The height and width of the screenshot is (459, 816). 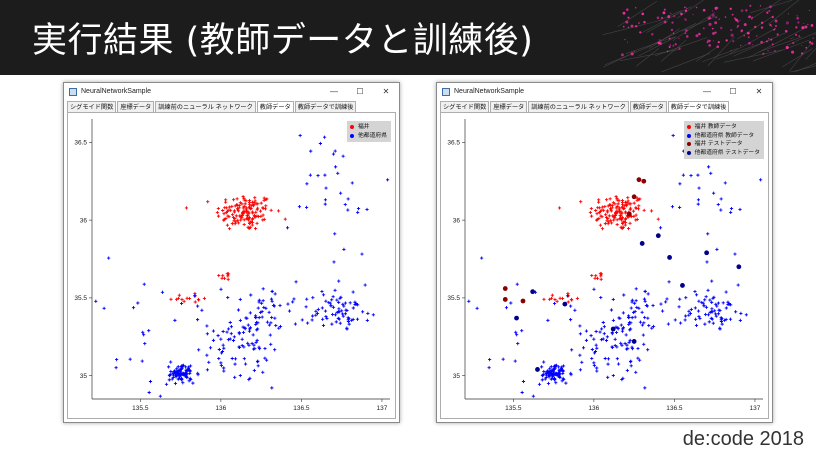 I want to click on legend-label: 他都道府県, so click(x=372, y=135).